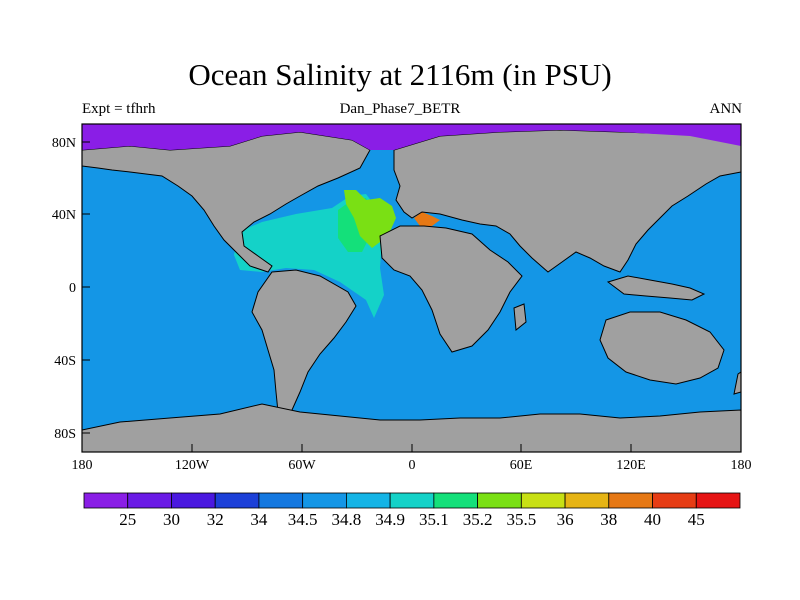 The height and width of the screenshot is (600, 800). What do you see at coordinates (226, 202) in the screenshot?
I see `land-north-america` at bounding box center [226, 202].